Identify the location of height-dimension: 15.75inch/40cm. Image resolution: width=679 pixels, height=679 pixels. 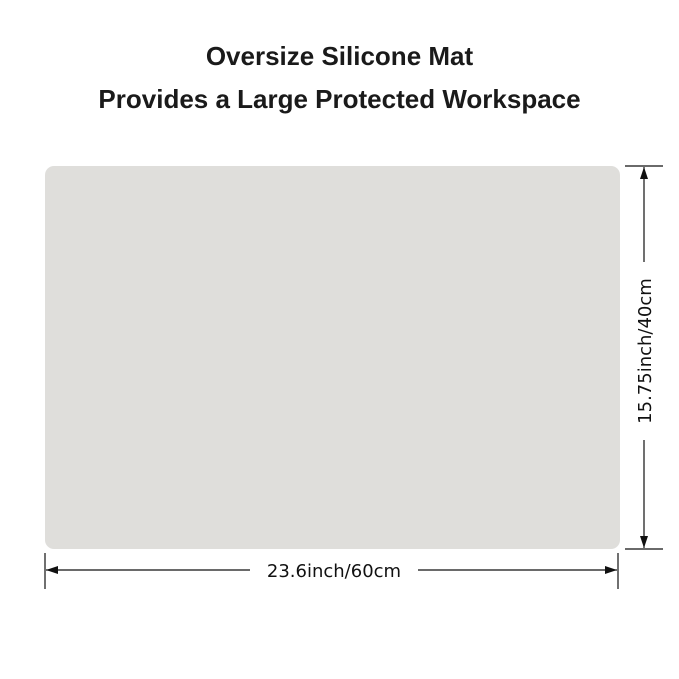
(644, 357).